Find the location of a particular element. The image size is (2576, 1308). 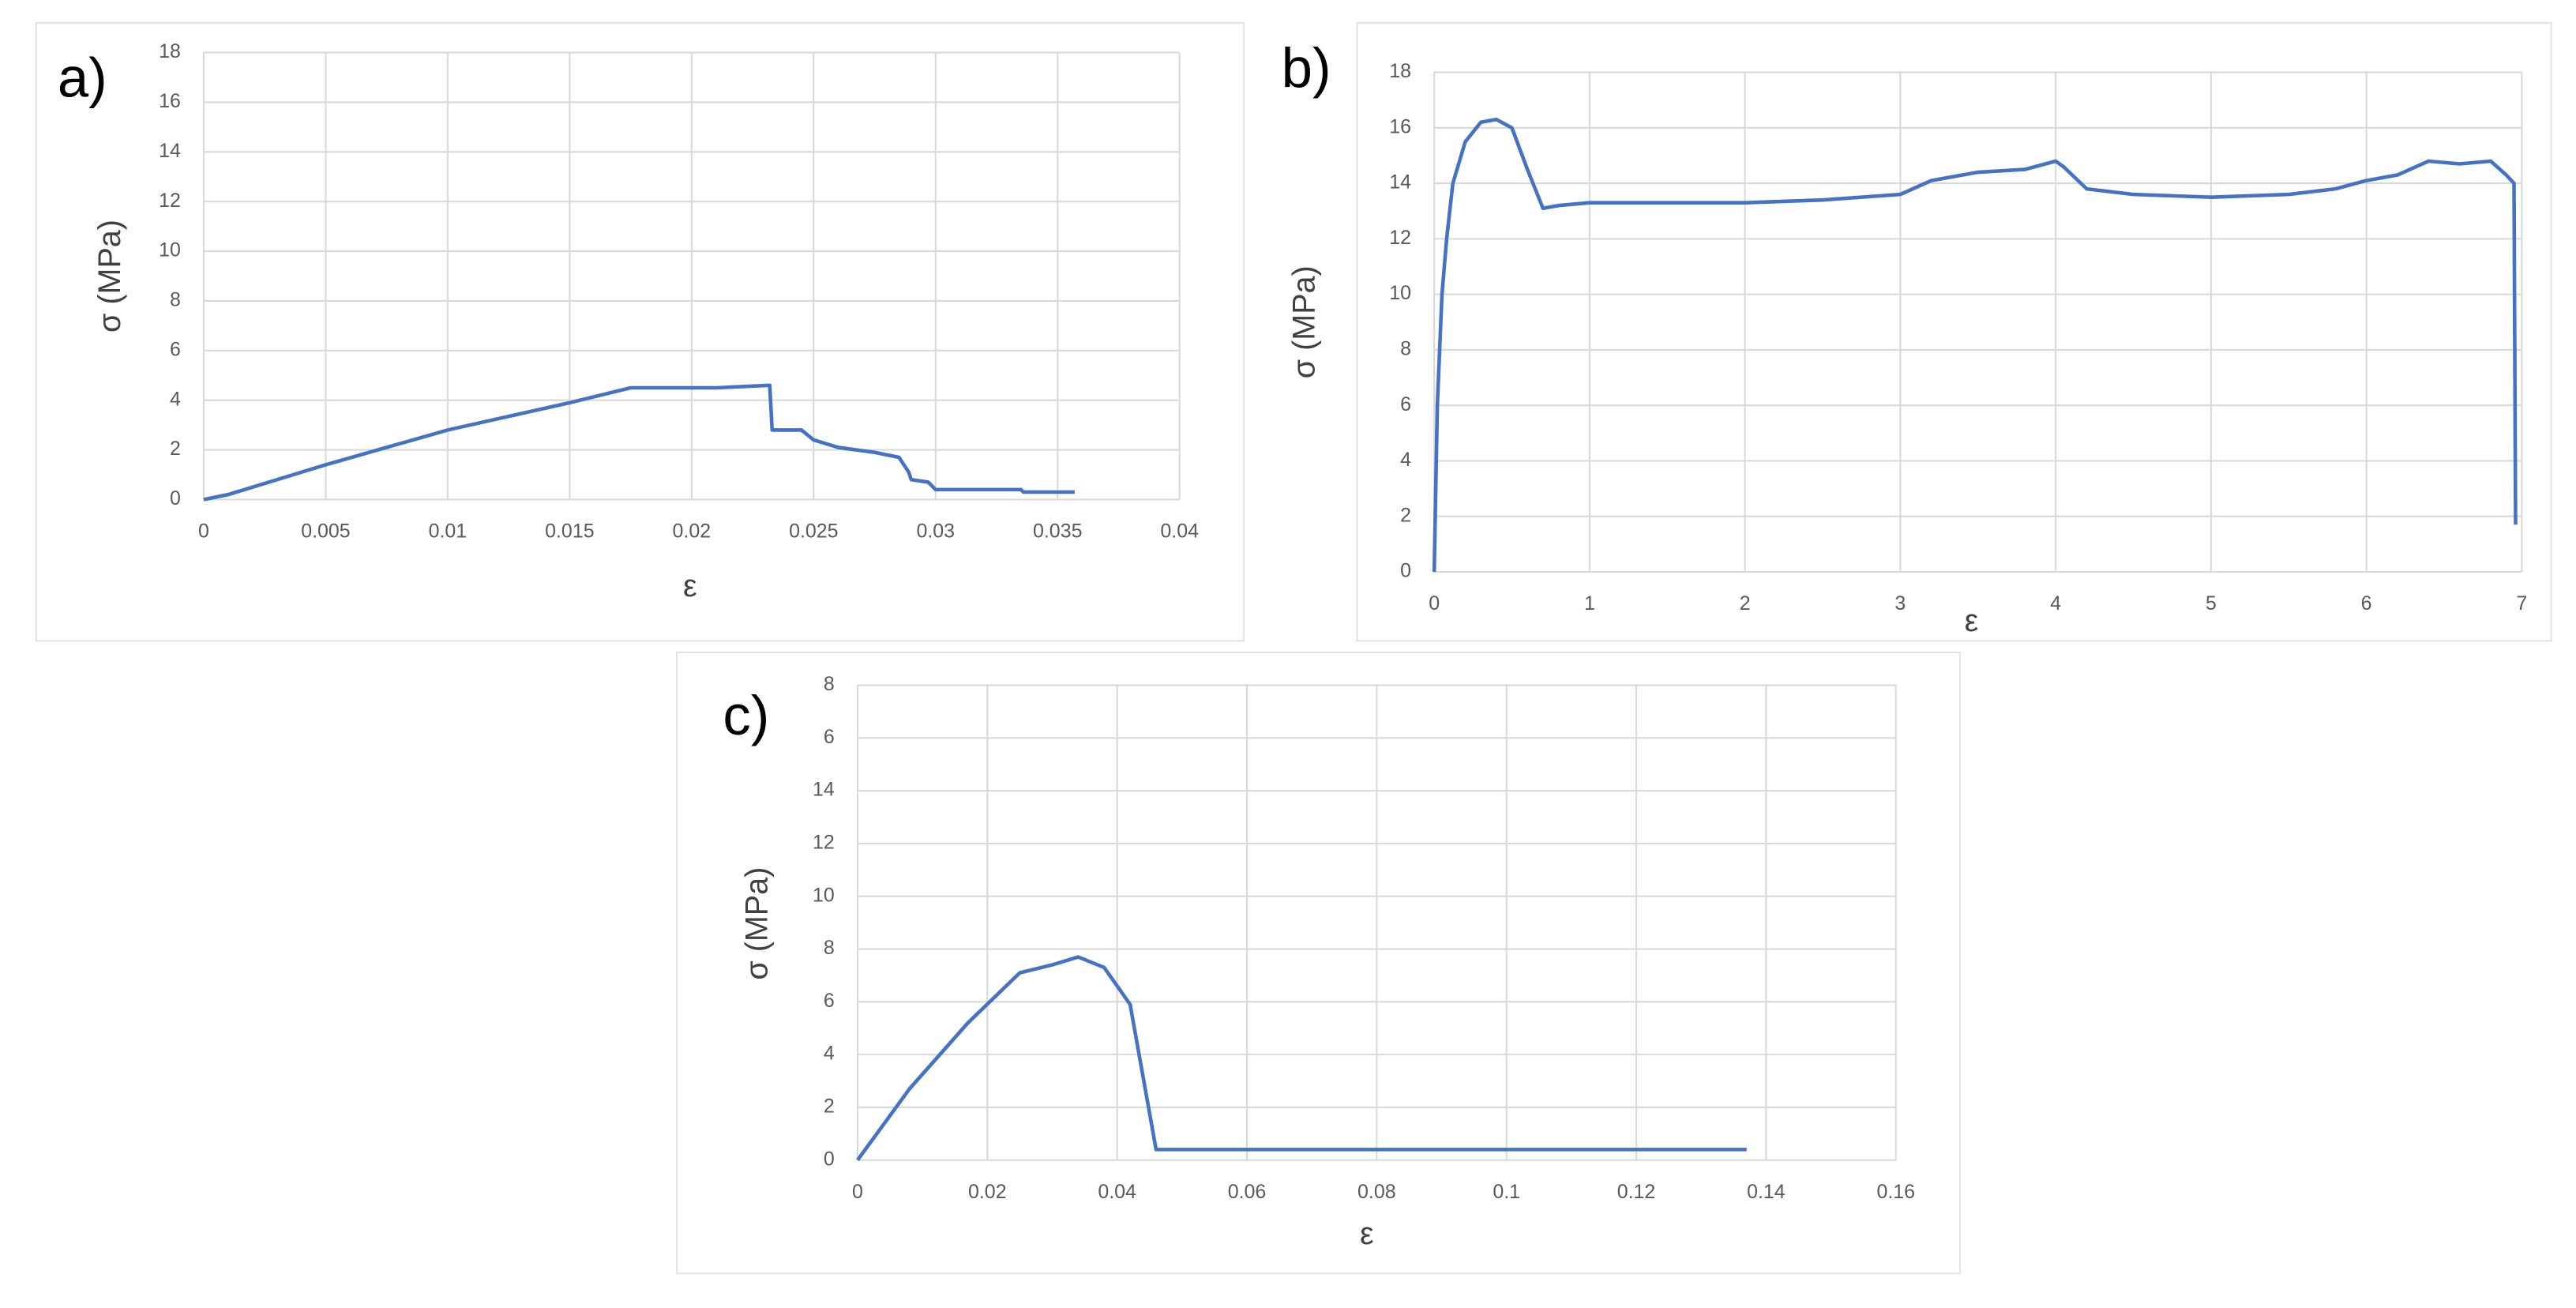

panel-label: c) is located at coordinates (746, 715).